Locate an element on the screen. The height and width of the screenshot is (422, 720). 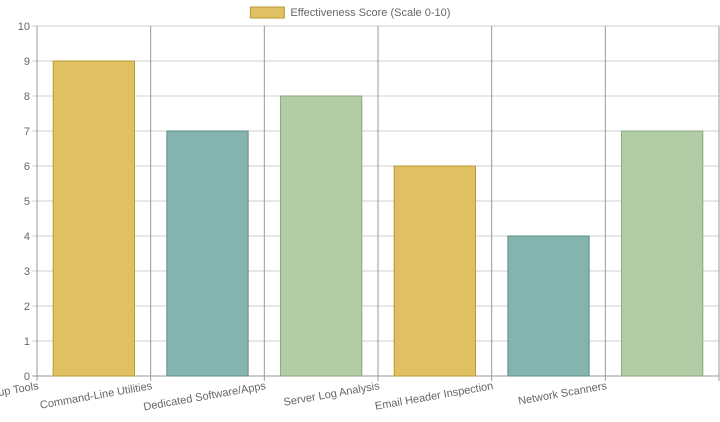
legend-swatch is located at coordinates (267, 12).